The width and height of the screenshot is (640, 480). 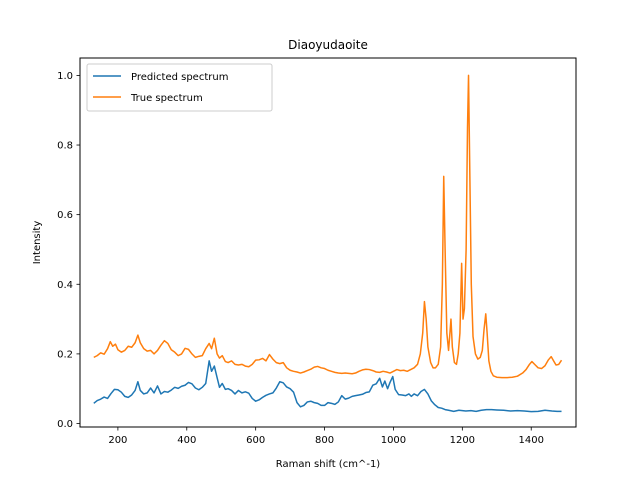 I want to click on x-tick-label: 1000, so click(x=393, y=440).